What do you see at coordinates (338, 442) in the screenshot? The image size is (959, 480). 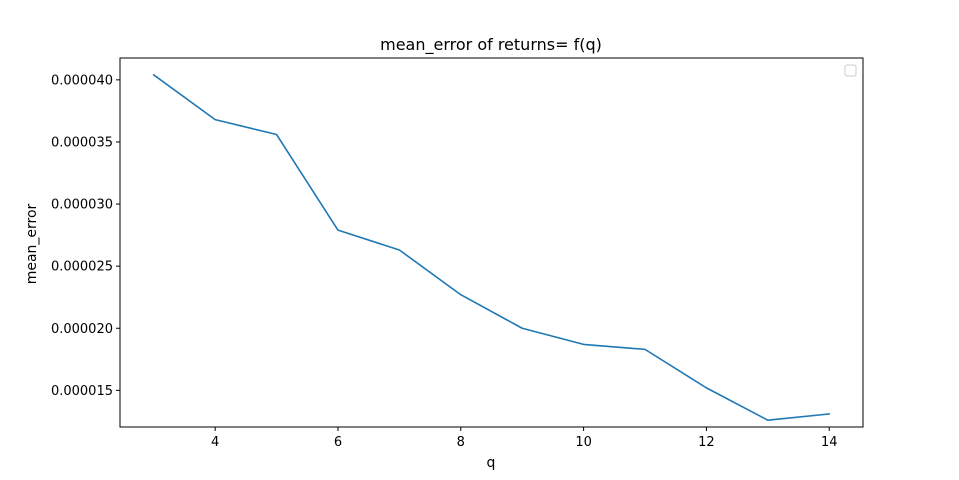 I see `x-tick-label: 6` at bounding box center [338, 442].